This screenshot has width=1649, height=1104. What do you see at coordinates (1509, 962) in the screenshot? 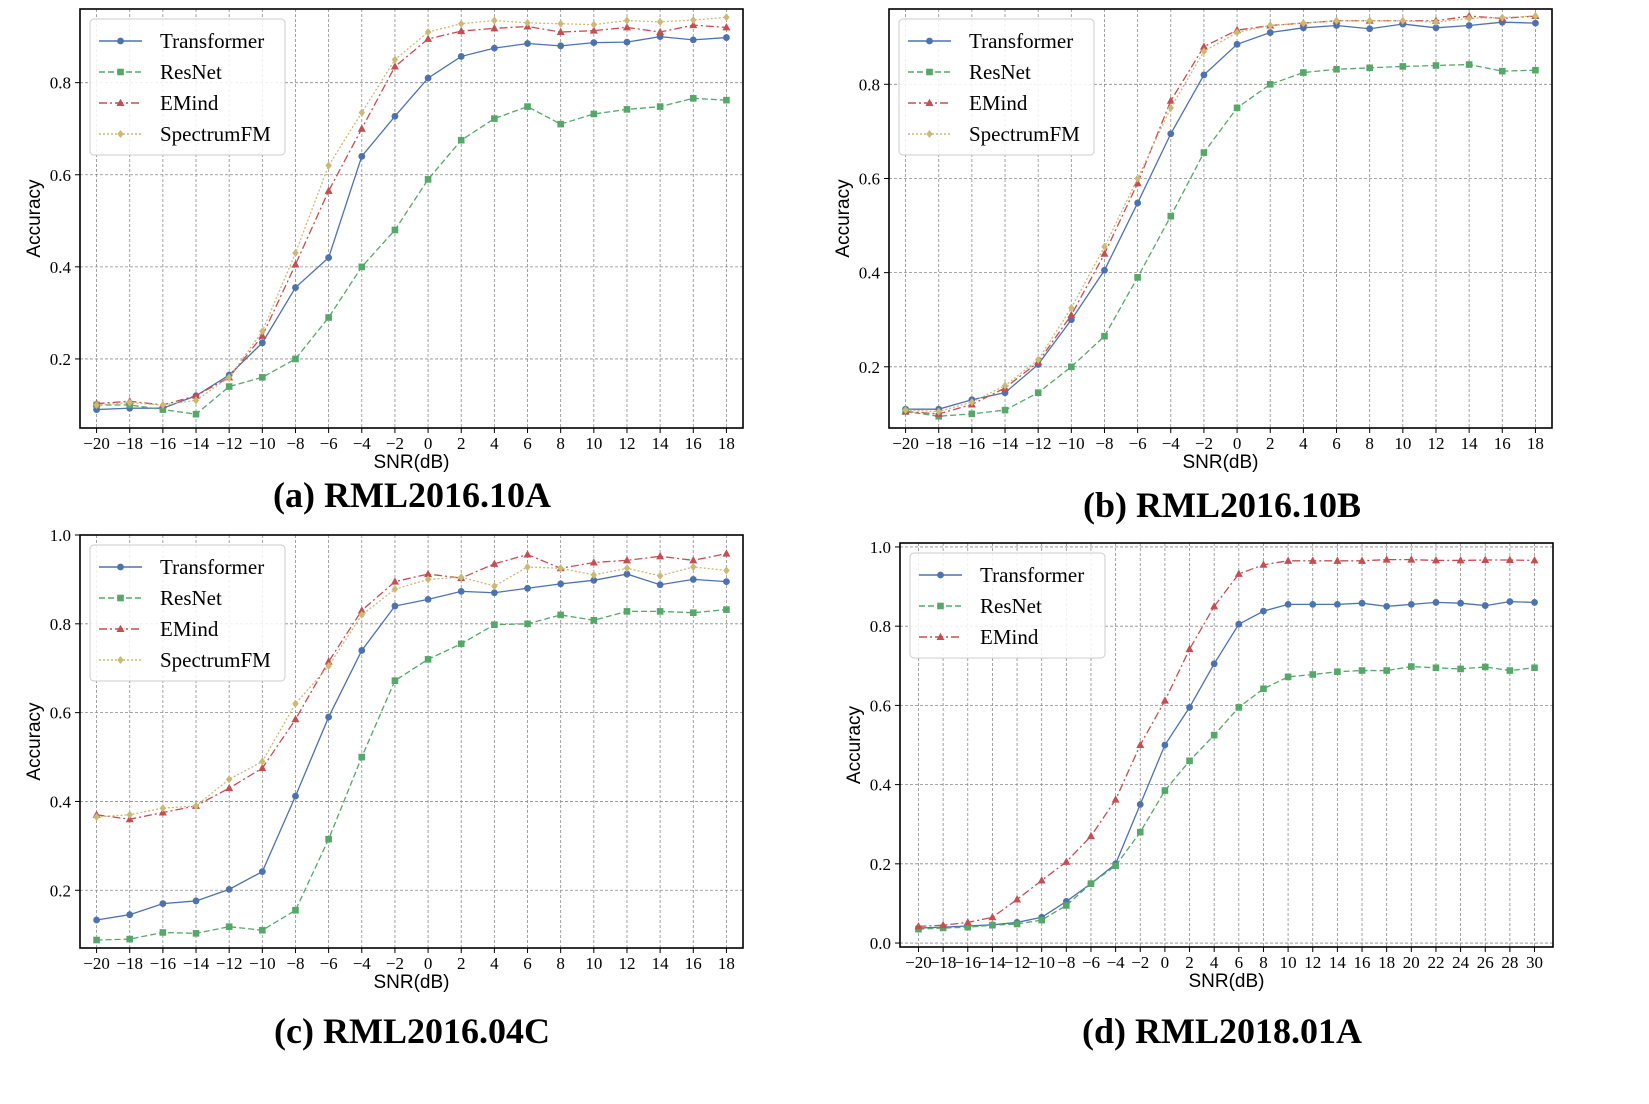
I see `x-tick-label: 28` at bounding box center [1509, 962].